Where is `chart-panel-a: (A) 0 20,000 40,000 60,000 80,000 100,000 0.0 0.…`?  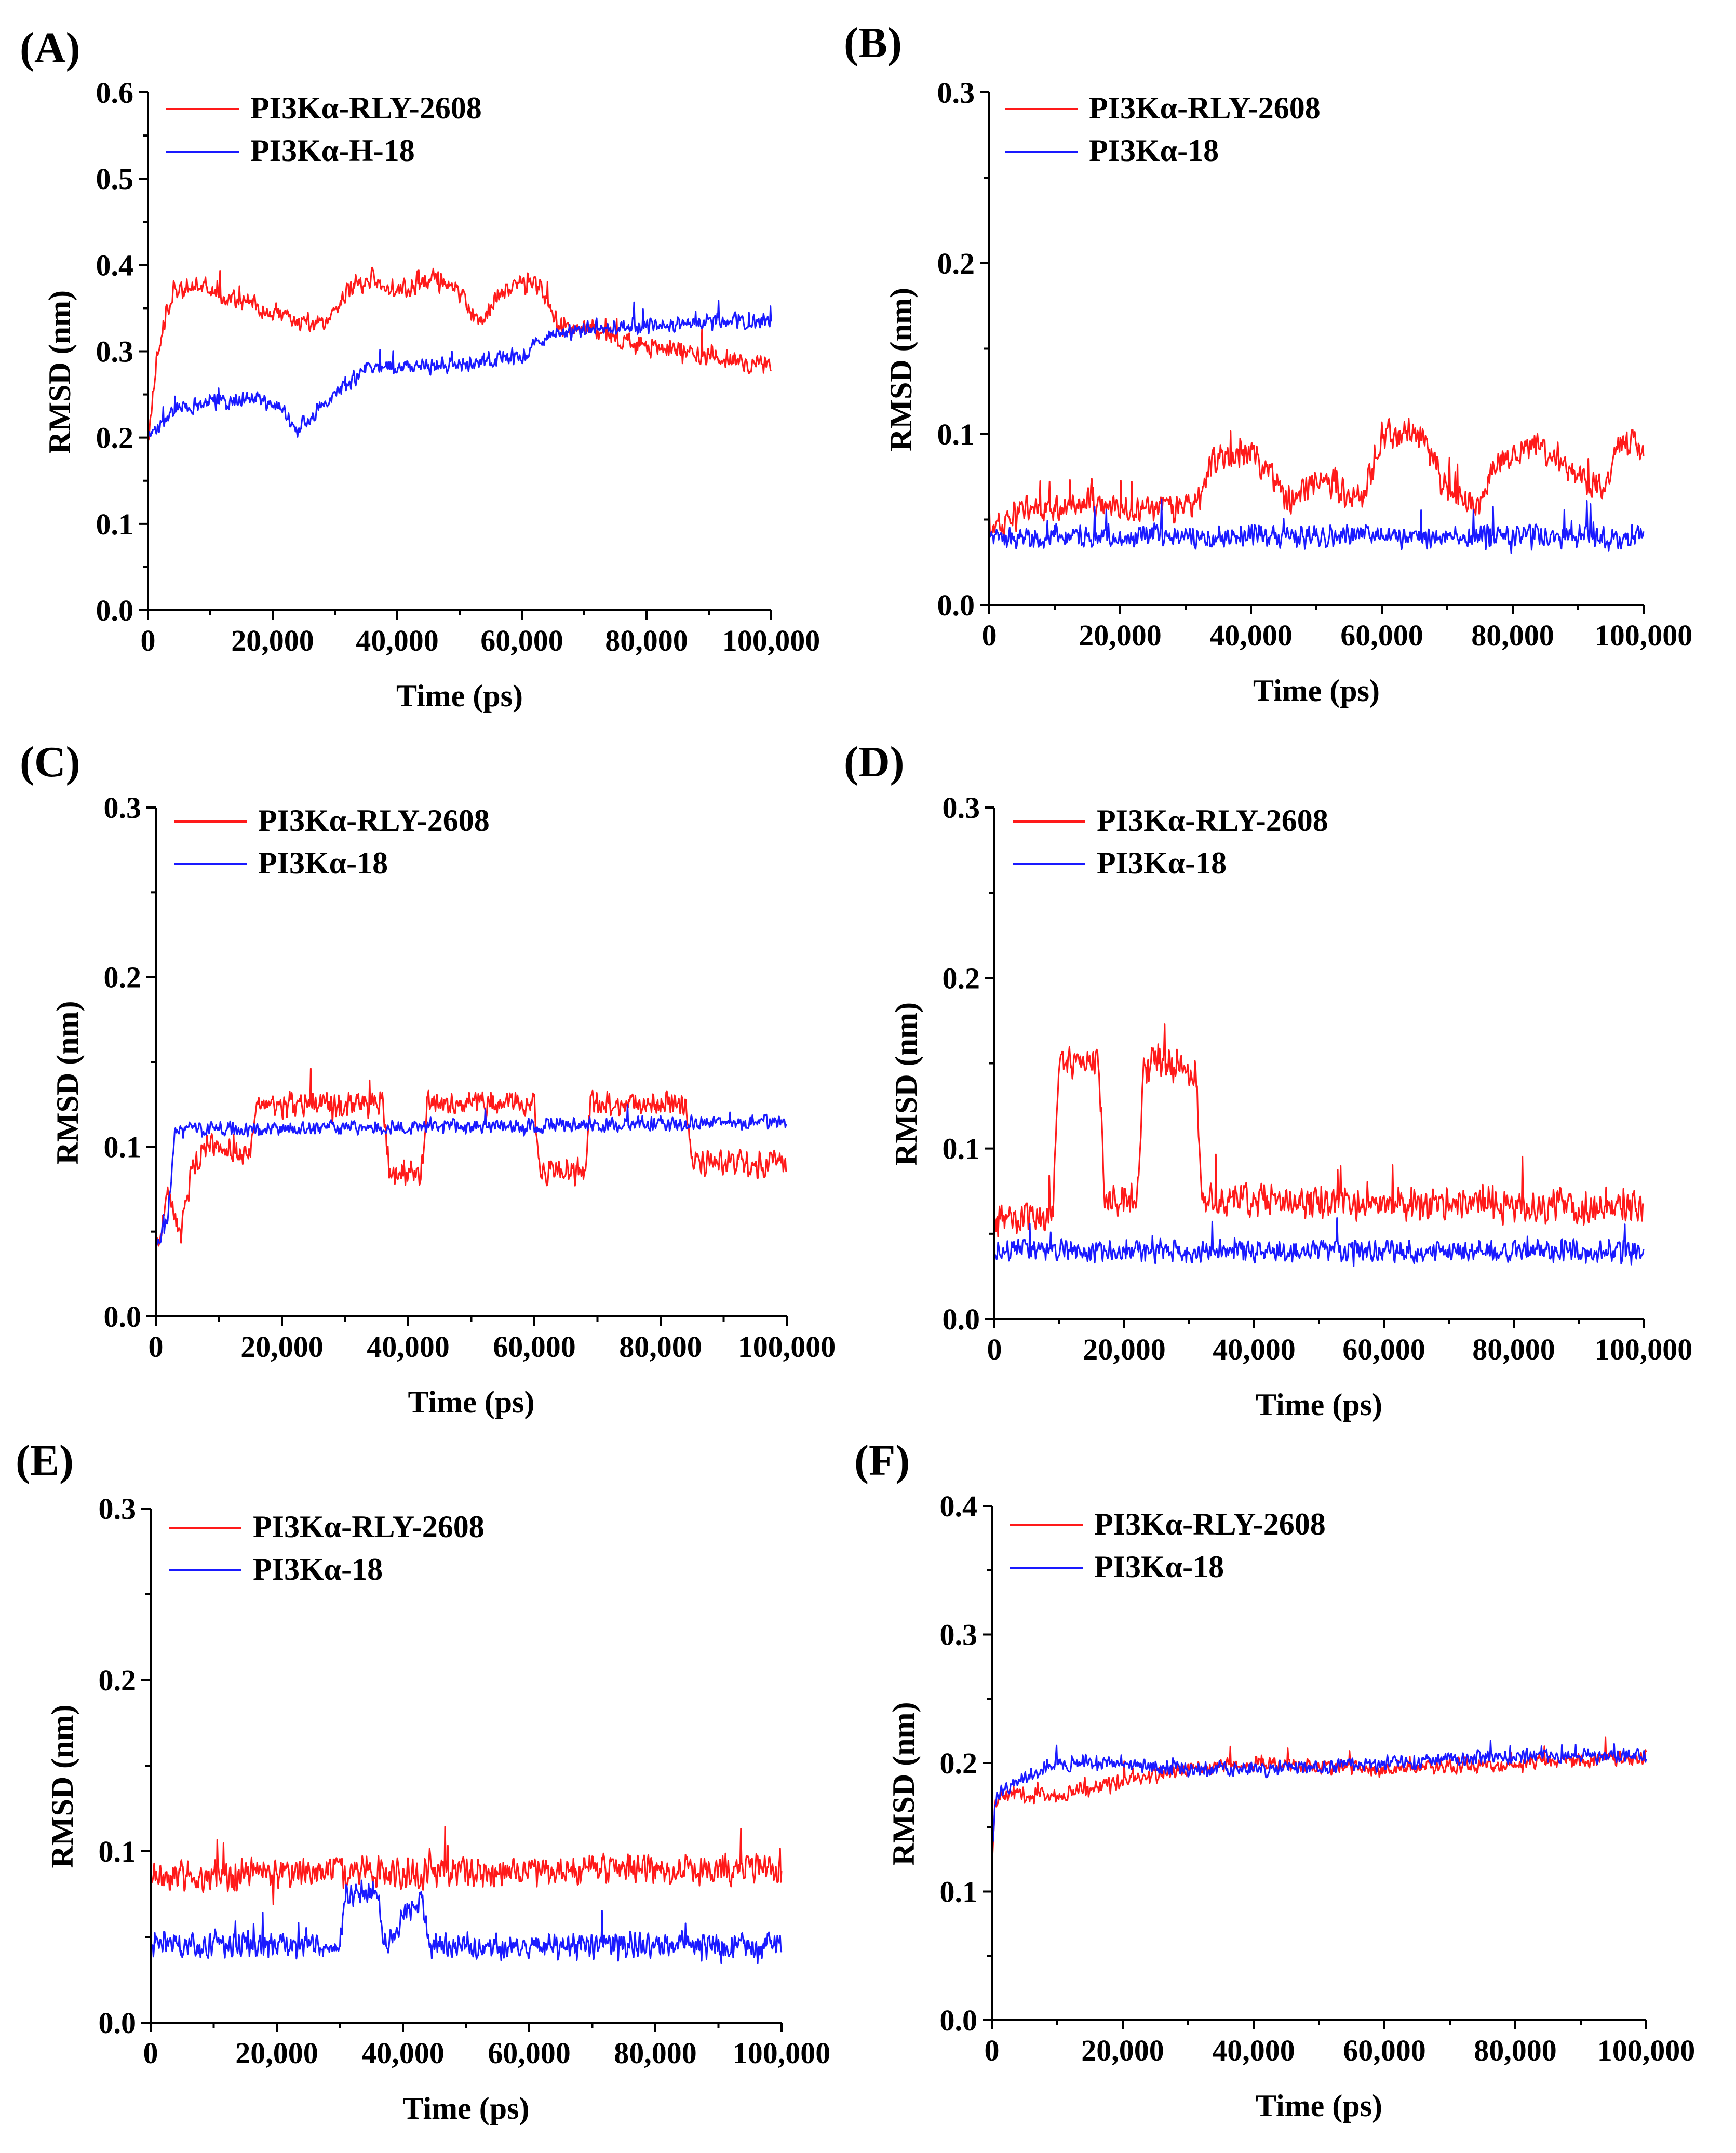 chart-panel-a: (A) 0 20,000 40,000 60,000 80,000 100,000 0.0 0.… is located at coordinates (420, 368).